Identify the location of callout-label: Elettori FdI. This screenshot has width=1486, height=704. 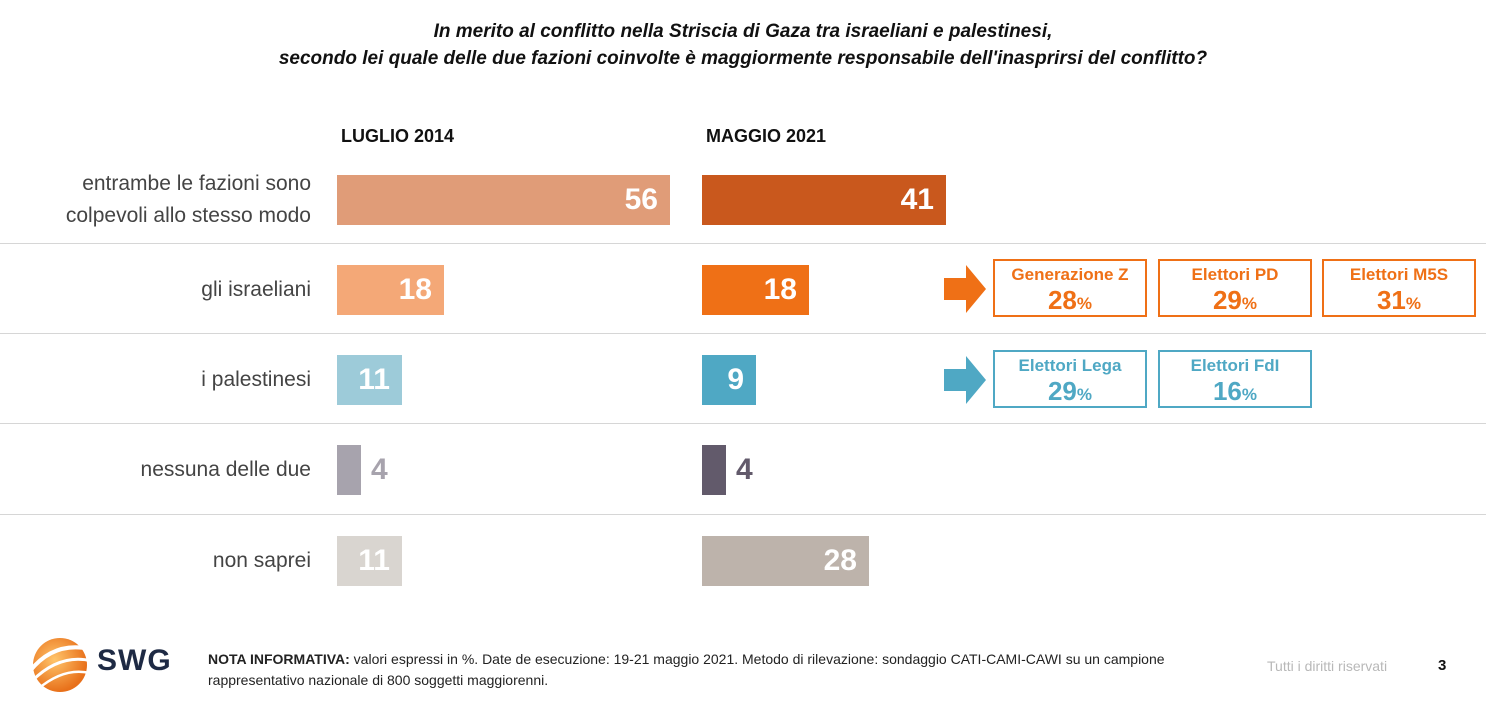
(1235, 365).